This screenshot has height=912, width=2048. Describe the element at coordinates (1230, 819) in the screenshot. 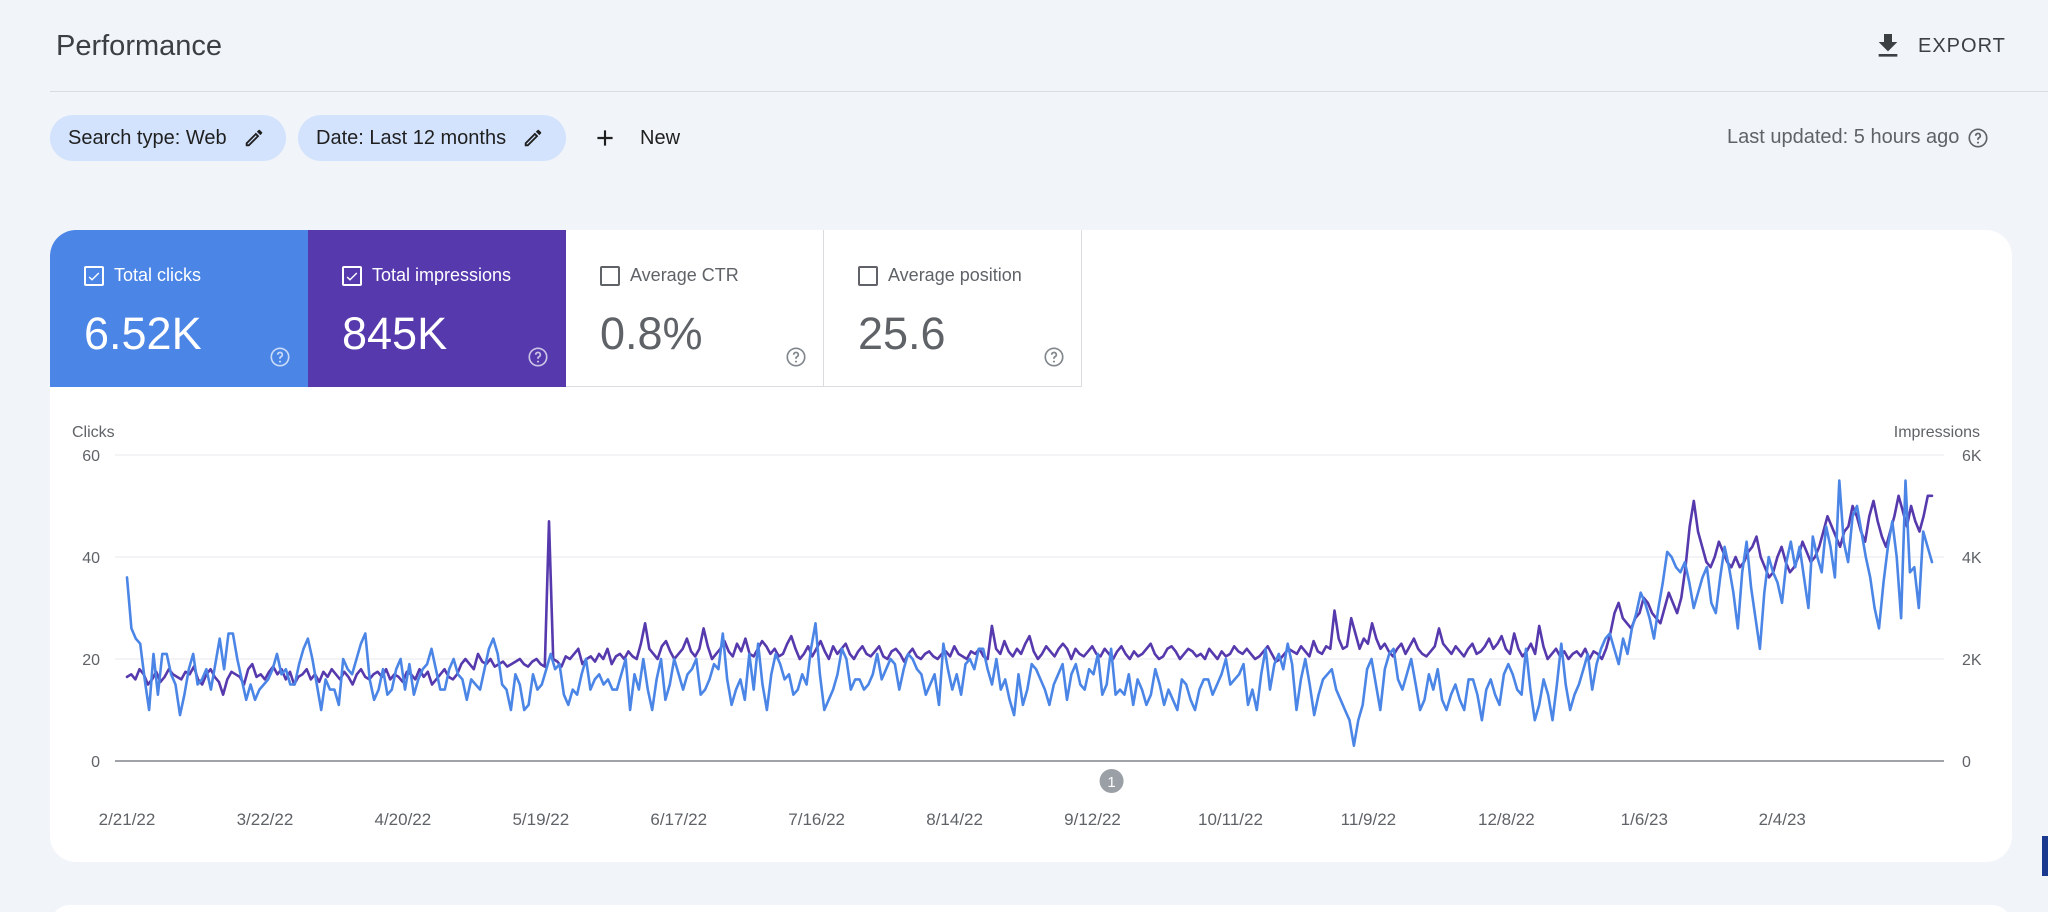

I see `x-tick-label: 10/11/22` at that location.